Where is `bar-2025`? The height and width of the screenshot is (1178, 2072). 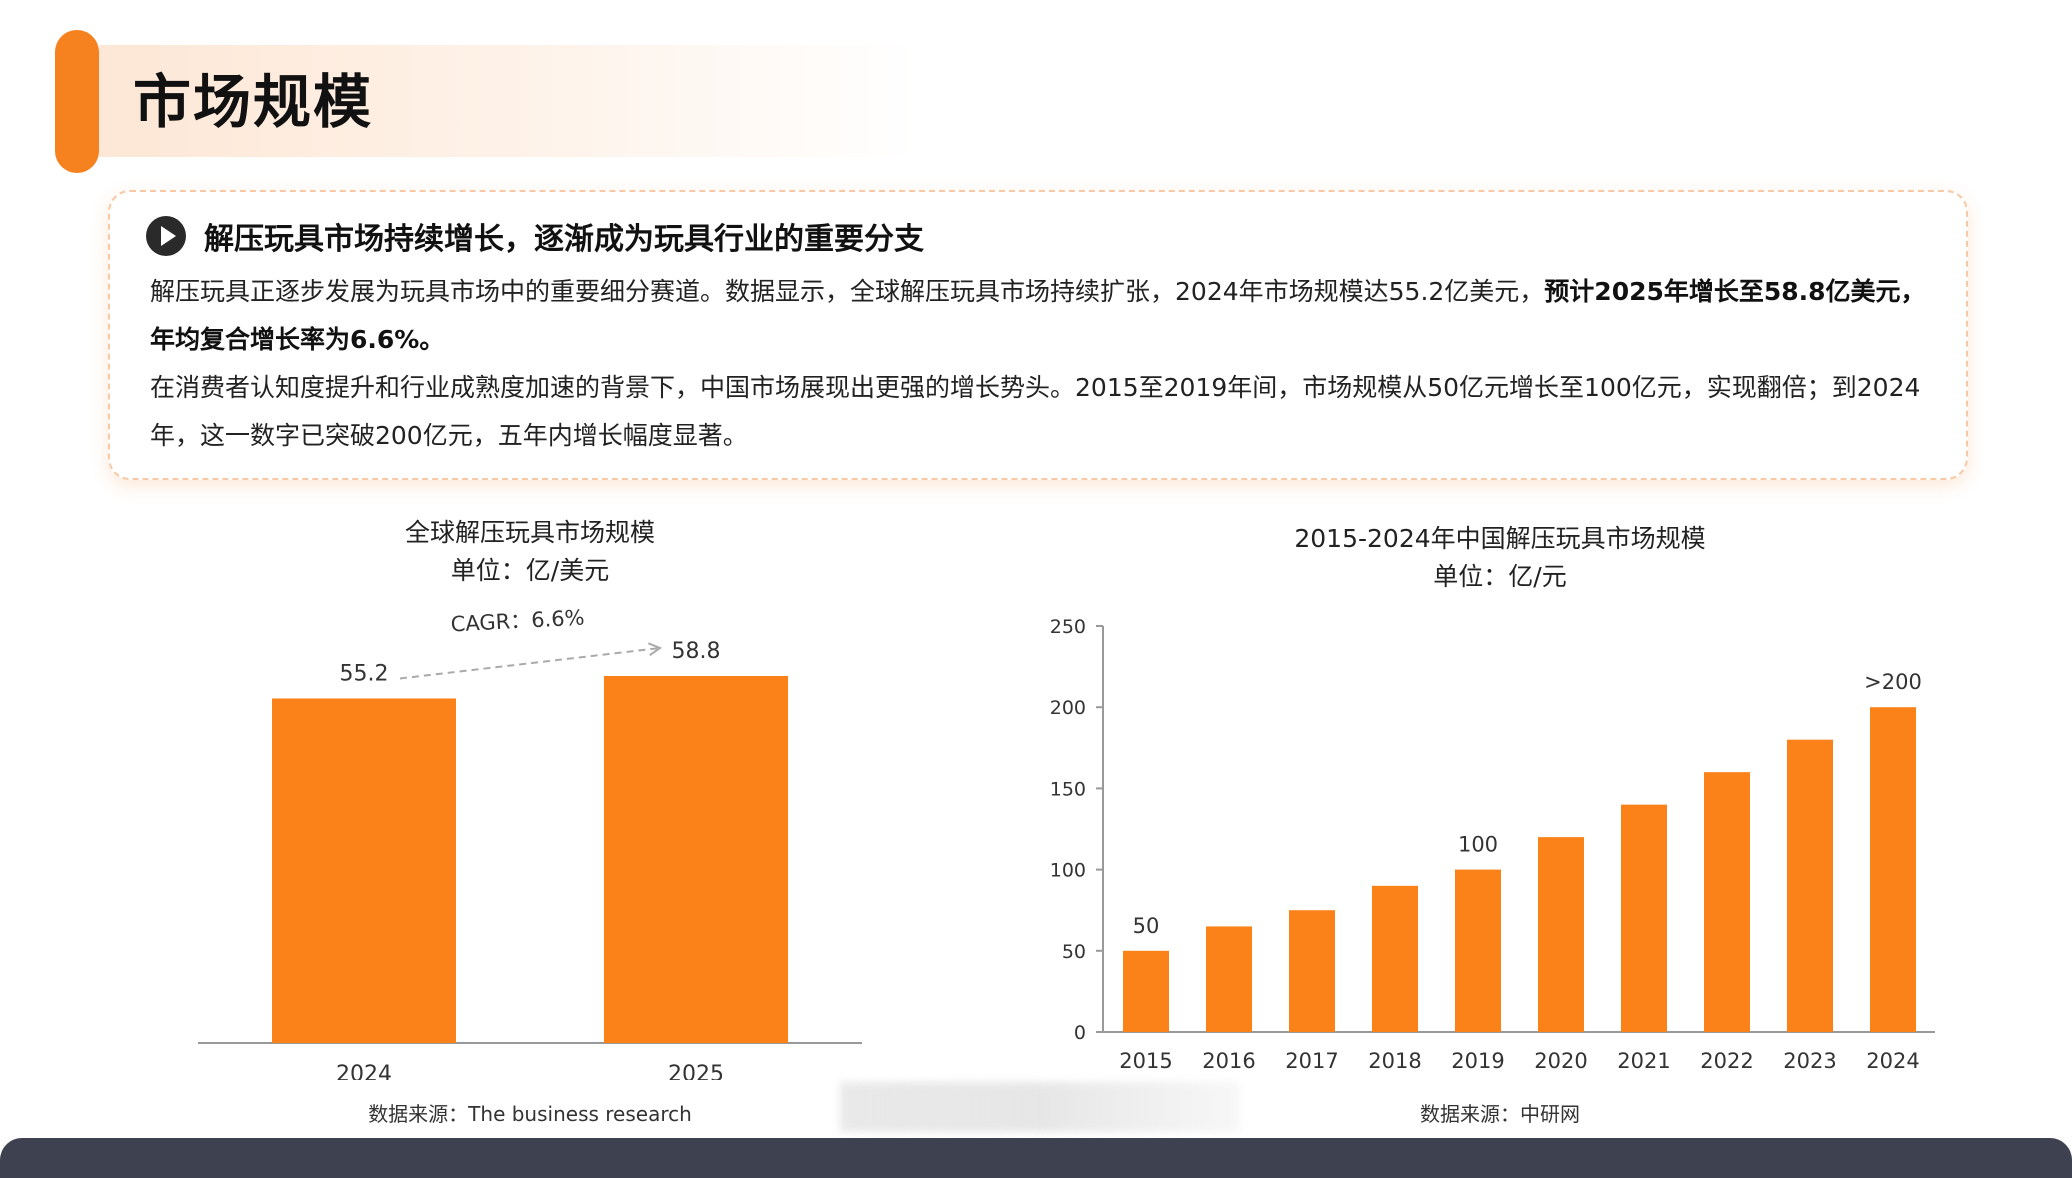
bar-2025 is located at coordinates (696, 859).